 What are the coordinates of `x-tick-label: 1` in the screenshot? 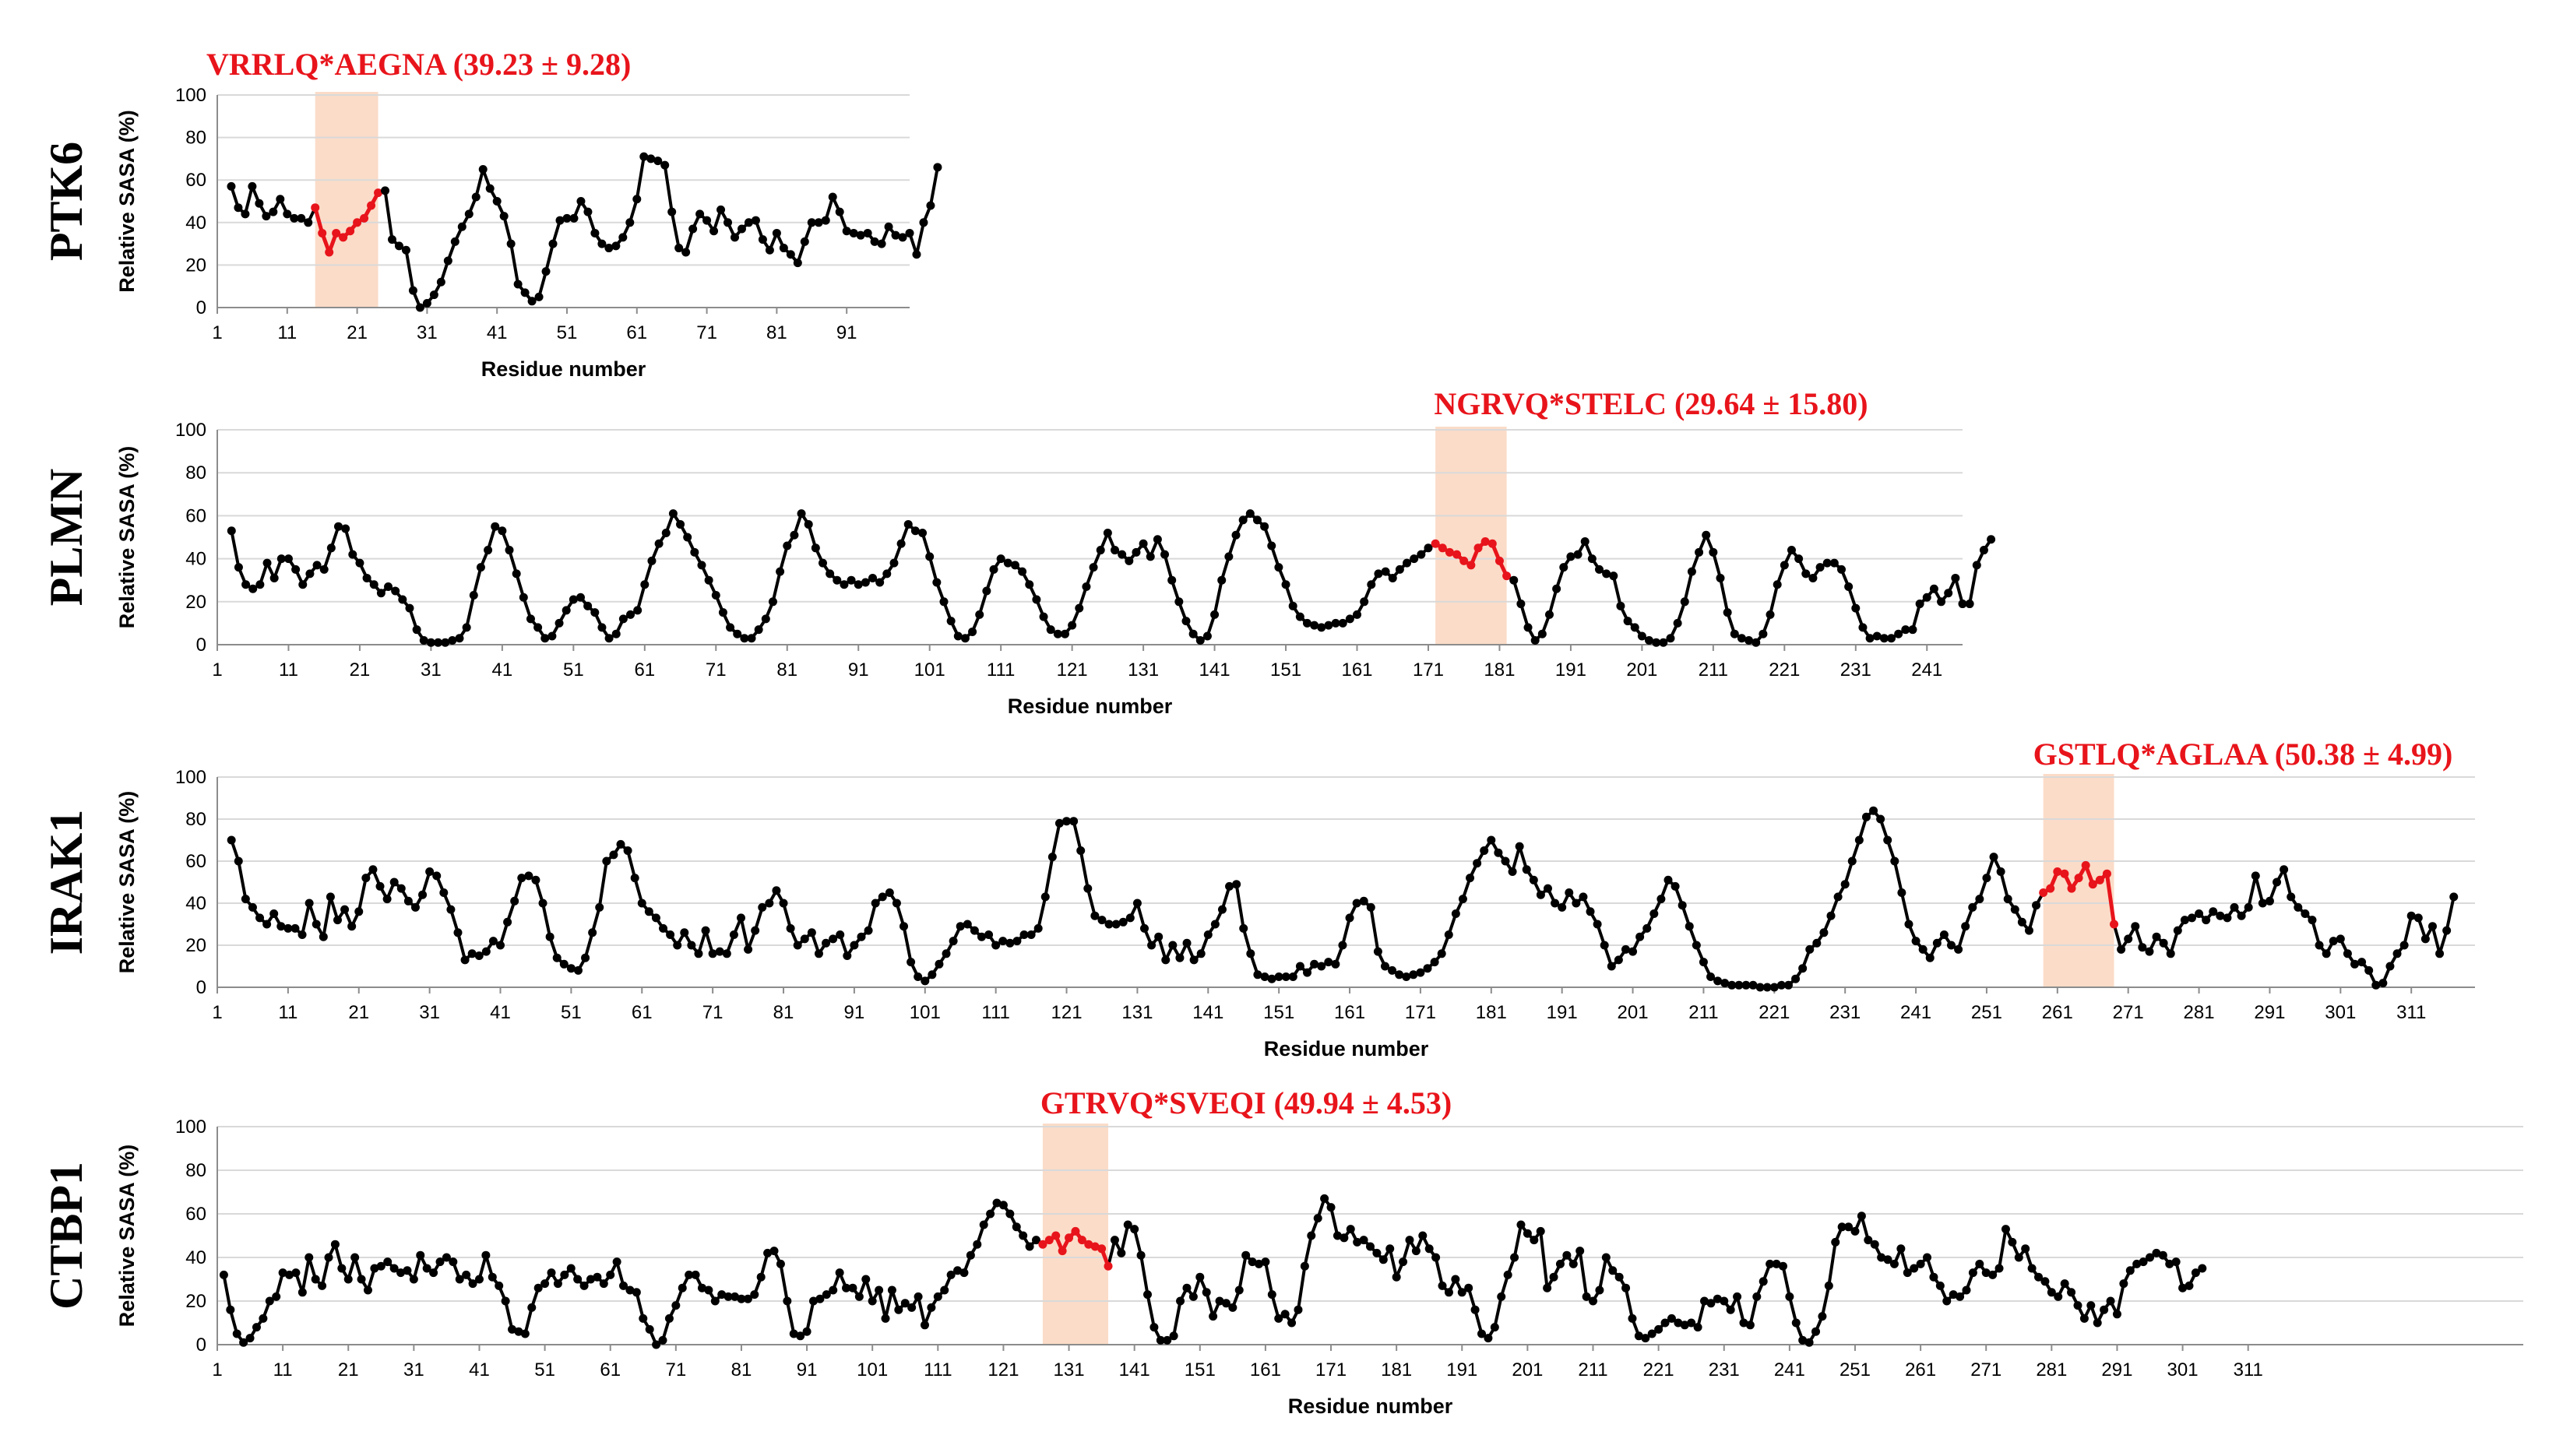 It's located at (217, 332).